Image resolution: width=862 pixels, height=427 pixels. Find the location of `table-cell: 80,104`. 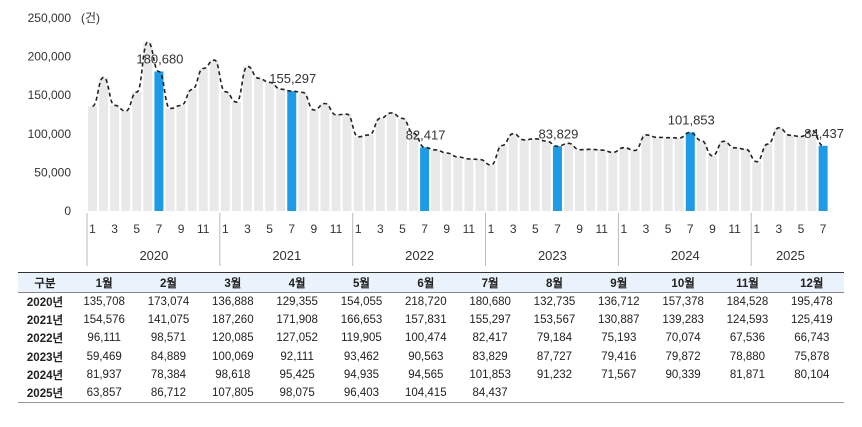

table-cell: 80,104 is located at coordinates (812, 374).